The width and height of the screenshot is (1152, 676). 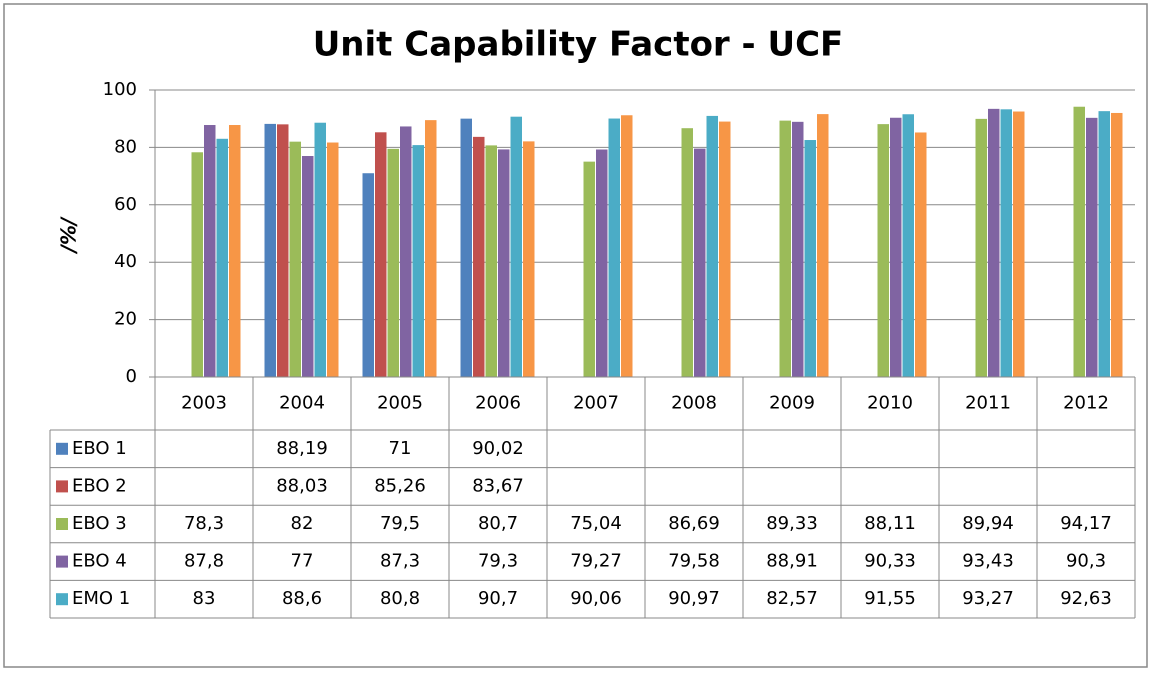 What do you see at coordinates (596, 561) in the screenshot?
I see `table-cell: 79,27` at bounding box center [596, 561].